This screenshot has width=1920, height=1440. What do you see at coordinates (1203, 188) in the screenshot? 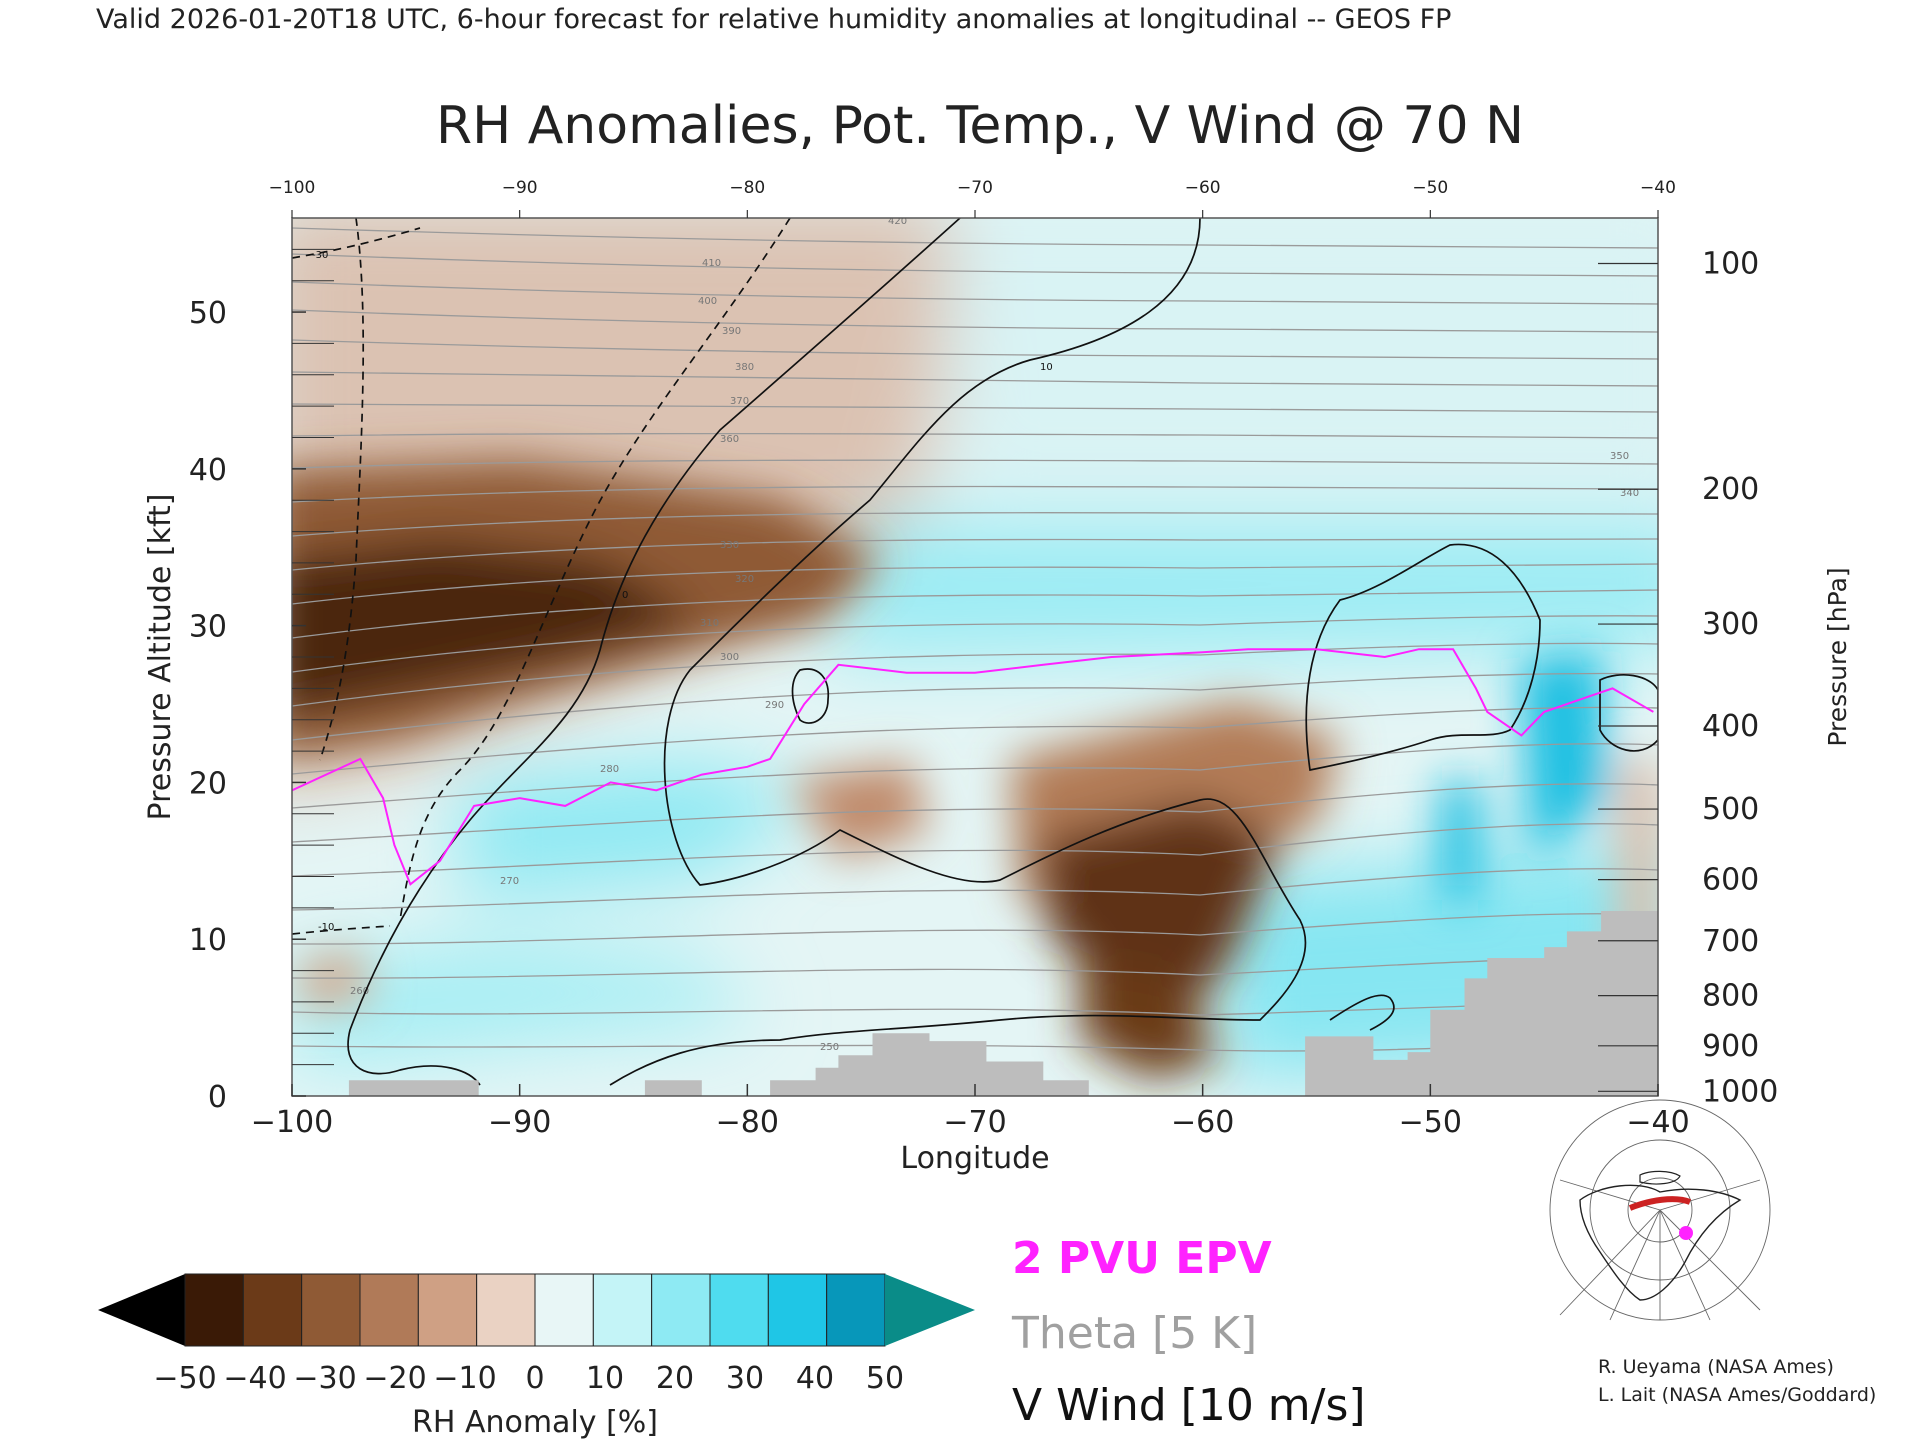
I see `top-tick-label: −60` at bounding box center [1203, 188].